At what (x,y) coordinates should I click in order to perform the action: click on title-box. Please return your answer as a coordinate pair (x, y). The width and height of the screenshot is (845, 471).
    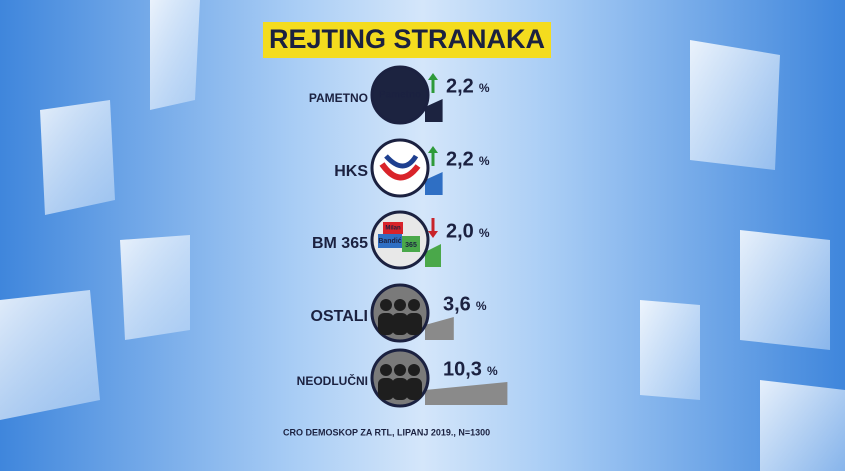
    Looking at the image, I should click on (407, 40).